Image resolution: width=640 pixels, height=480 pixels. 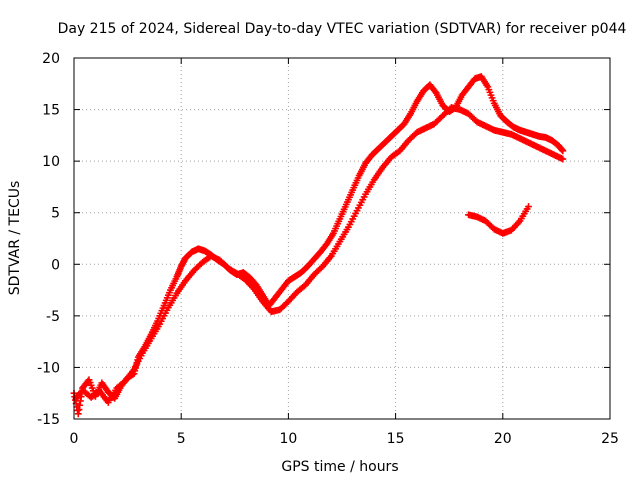 I want to click on x-tick-label: 5, so click(x=181, y=439).